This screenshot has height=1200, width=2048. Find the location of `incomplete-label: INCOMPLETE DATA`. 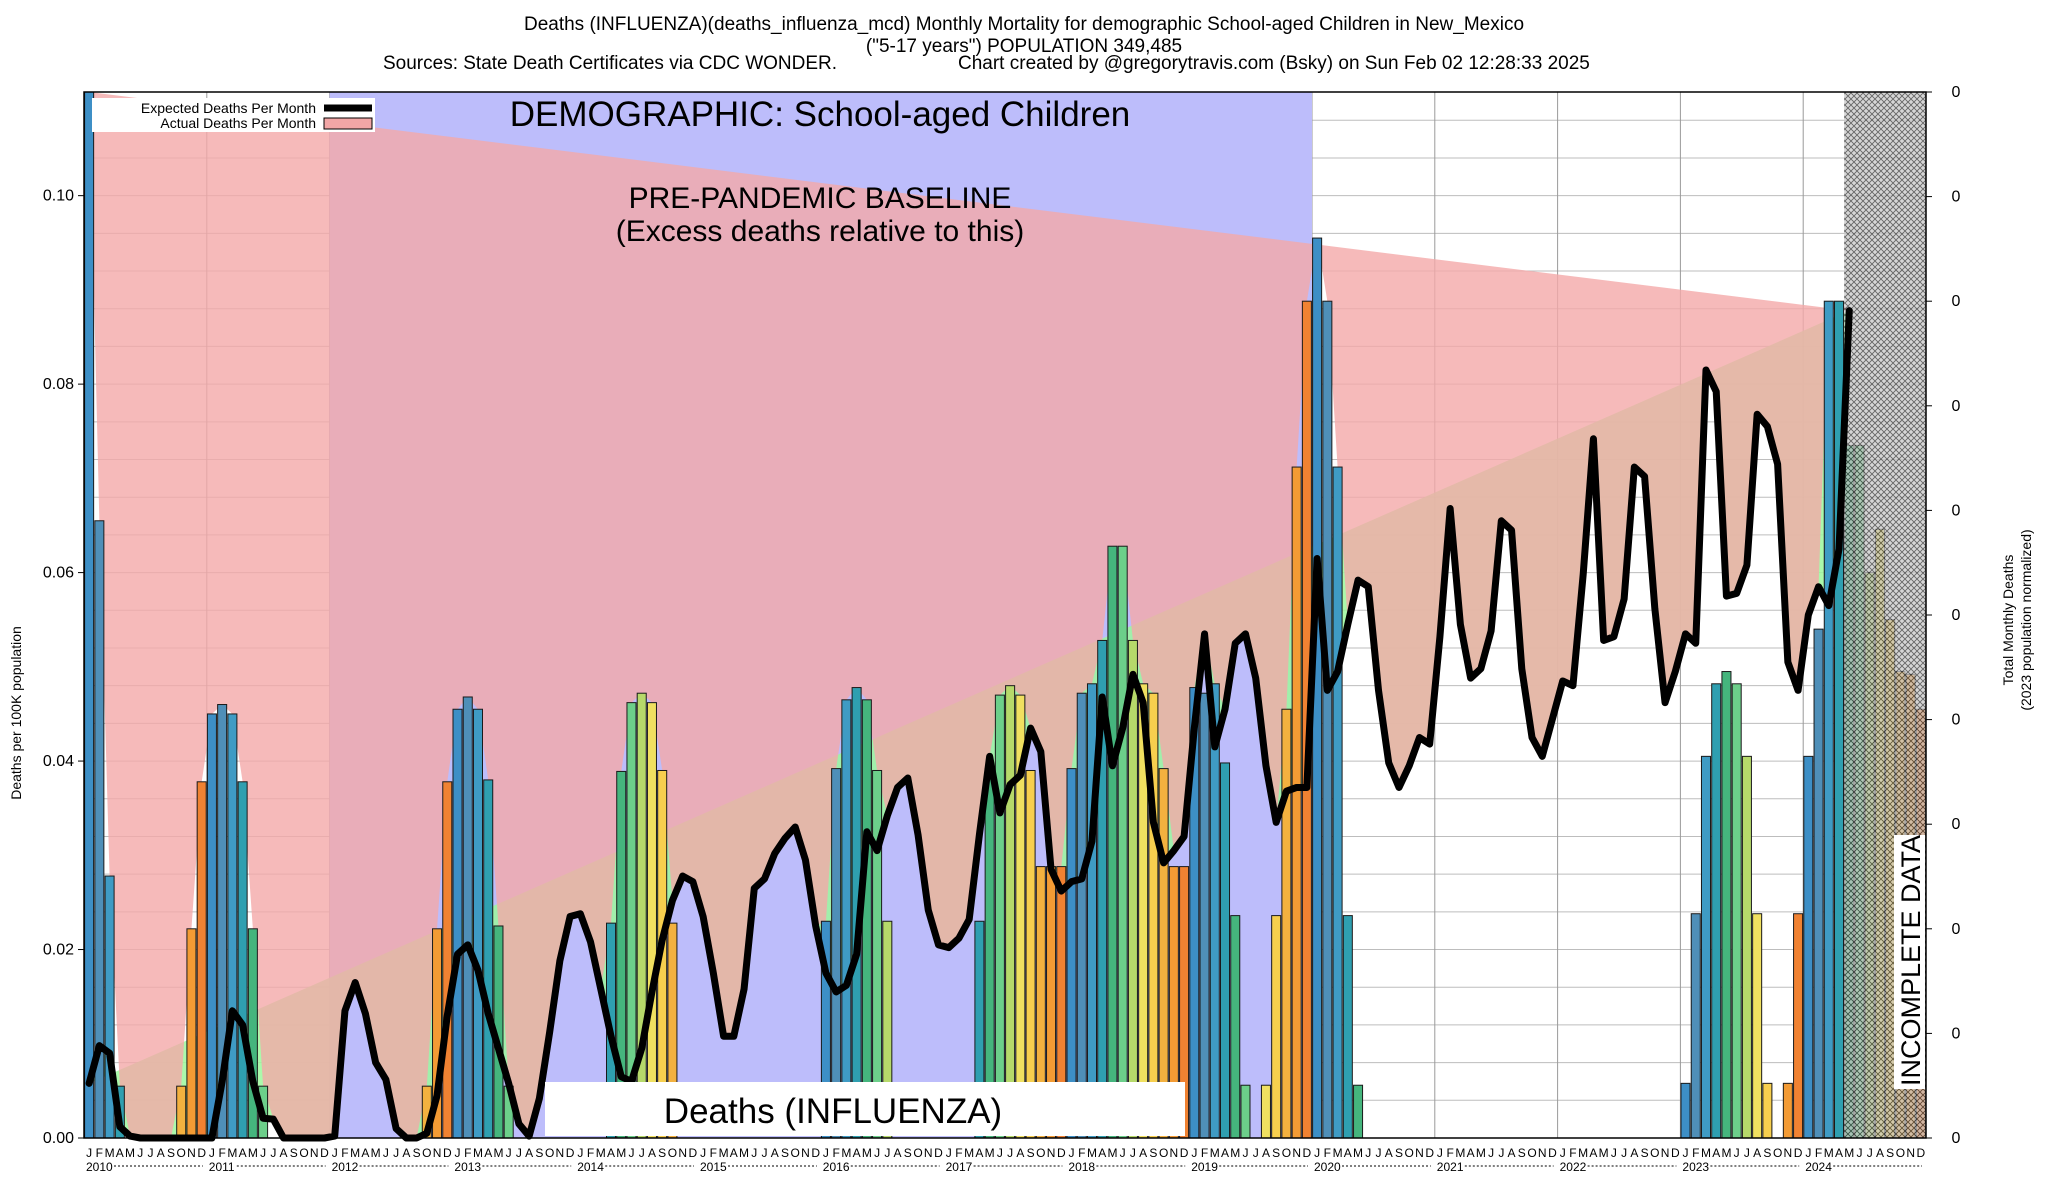

incomplete-label: INCOMPLETE DATA is located at coordinates (1911, 960).